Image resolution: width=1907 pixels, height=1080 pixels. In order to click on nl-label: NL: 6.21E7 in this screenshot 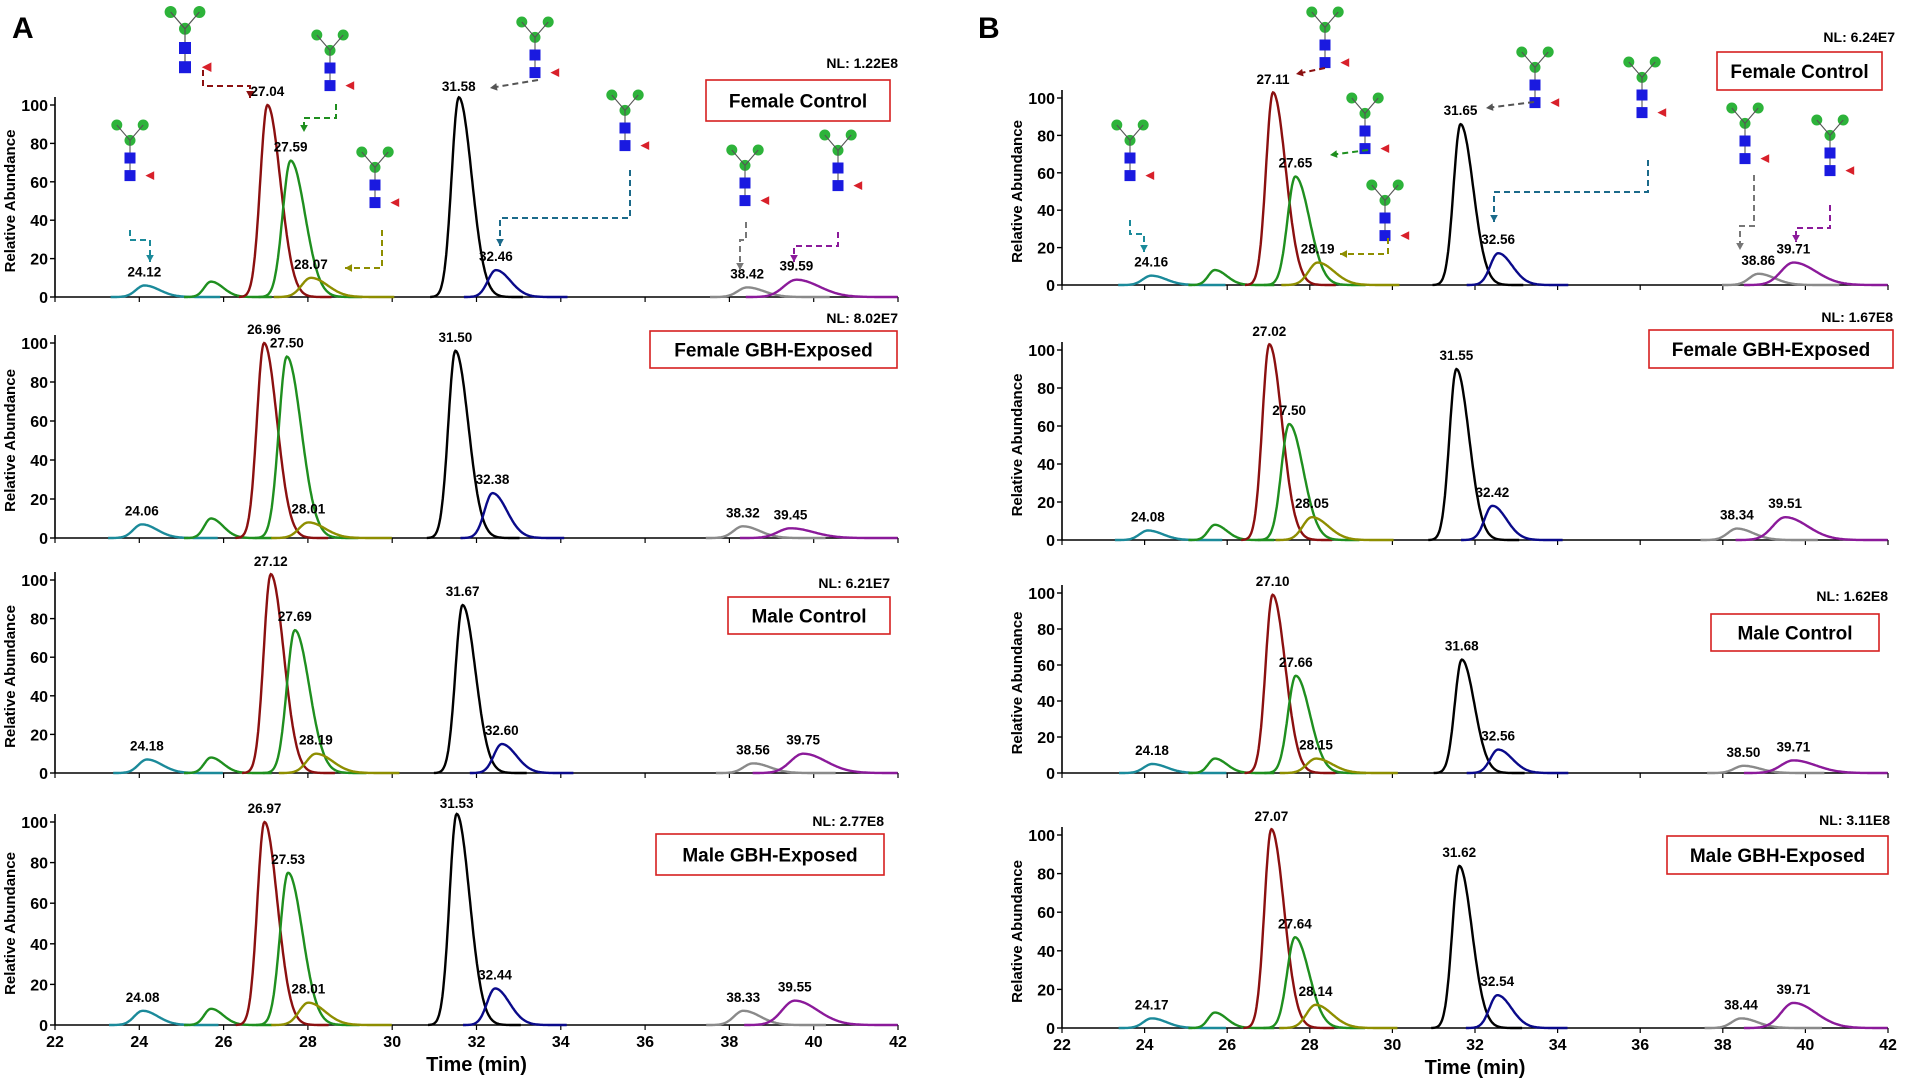, I will do `click(854, 583)`.